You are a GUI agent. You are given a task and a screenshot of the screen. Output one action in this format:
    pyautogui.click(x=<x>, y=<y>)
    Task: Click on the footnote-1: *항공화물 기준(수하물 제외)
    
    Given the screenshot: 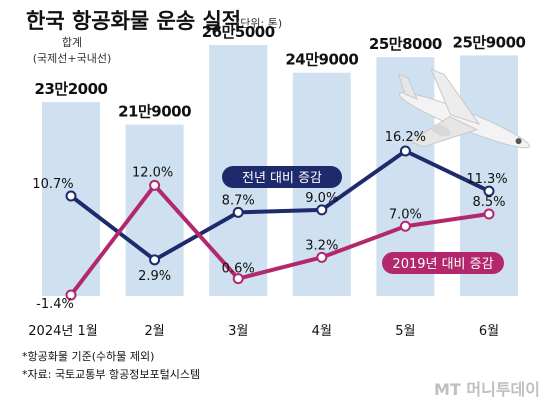 What is the action you would take?
    pyautogui.click(x=88, y=356)
    